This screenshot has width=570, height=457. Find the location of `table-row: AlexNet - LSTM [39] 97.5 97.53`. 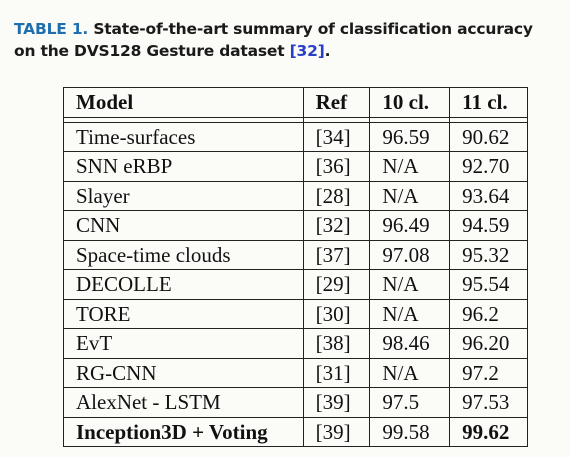

table-row: AlexNet - LSTM [39] 97.5 97.53 is located at coordinates (295, 402).